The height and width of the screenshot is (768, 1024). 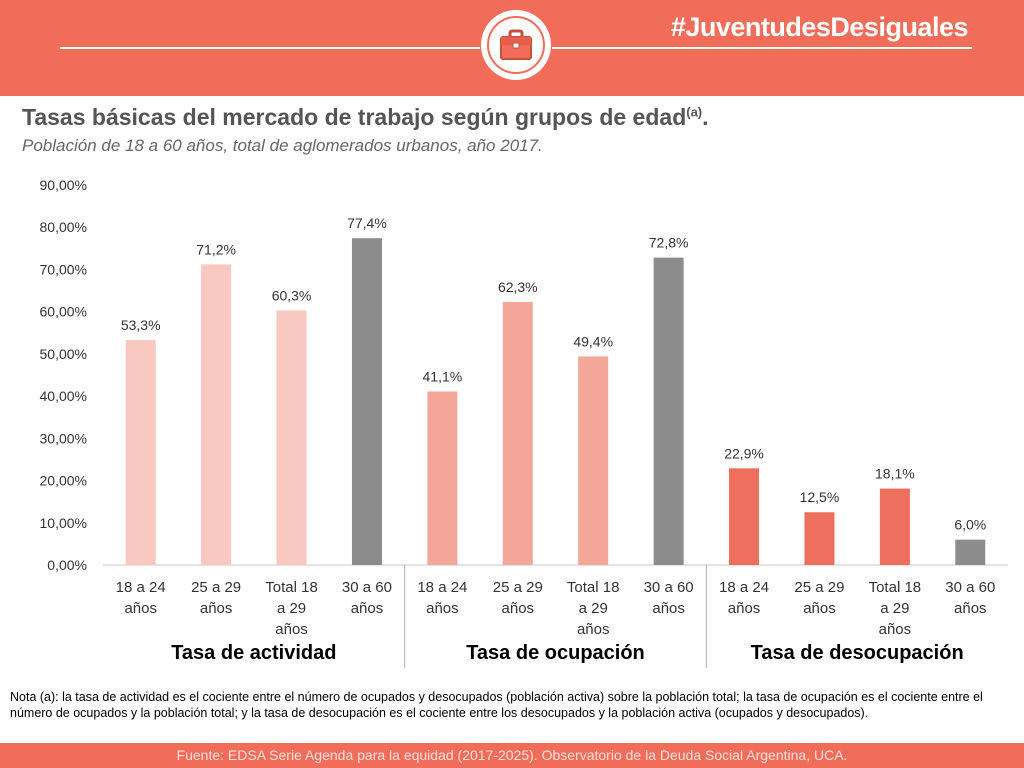 I want to click on bar-value-label: 41,1%, so click(x=443, y=376).